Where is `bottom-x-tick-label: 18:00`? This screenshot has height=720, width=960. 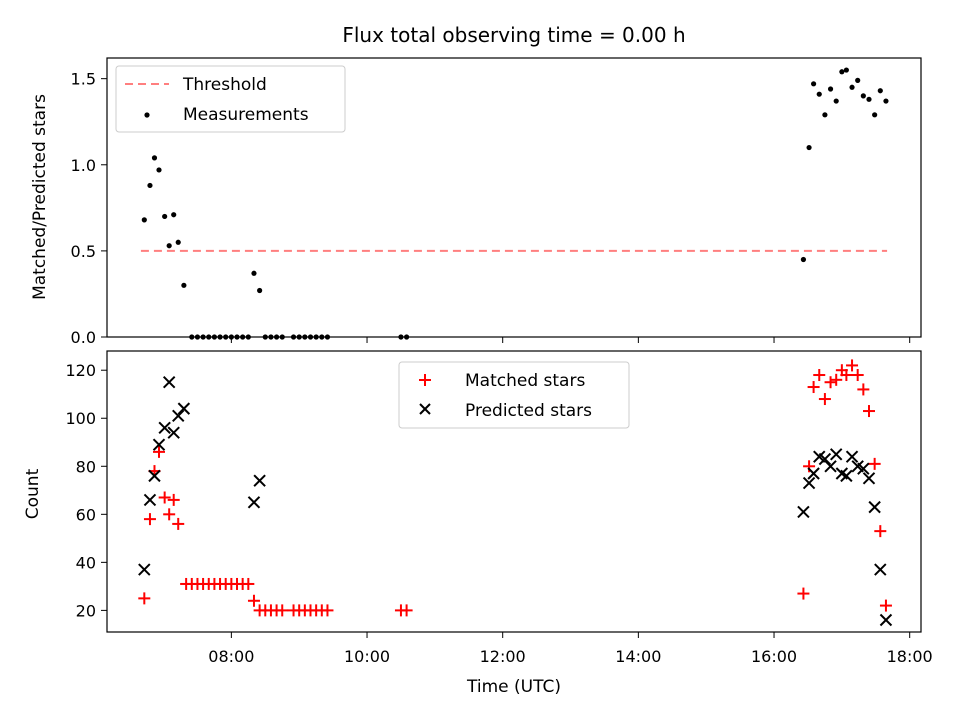 bottom-x-tick-label: 18:00 is located at coordinates (910, 656).